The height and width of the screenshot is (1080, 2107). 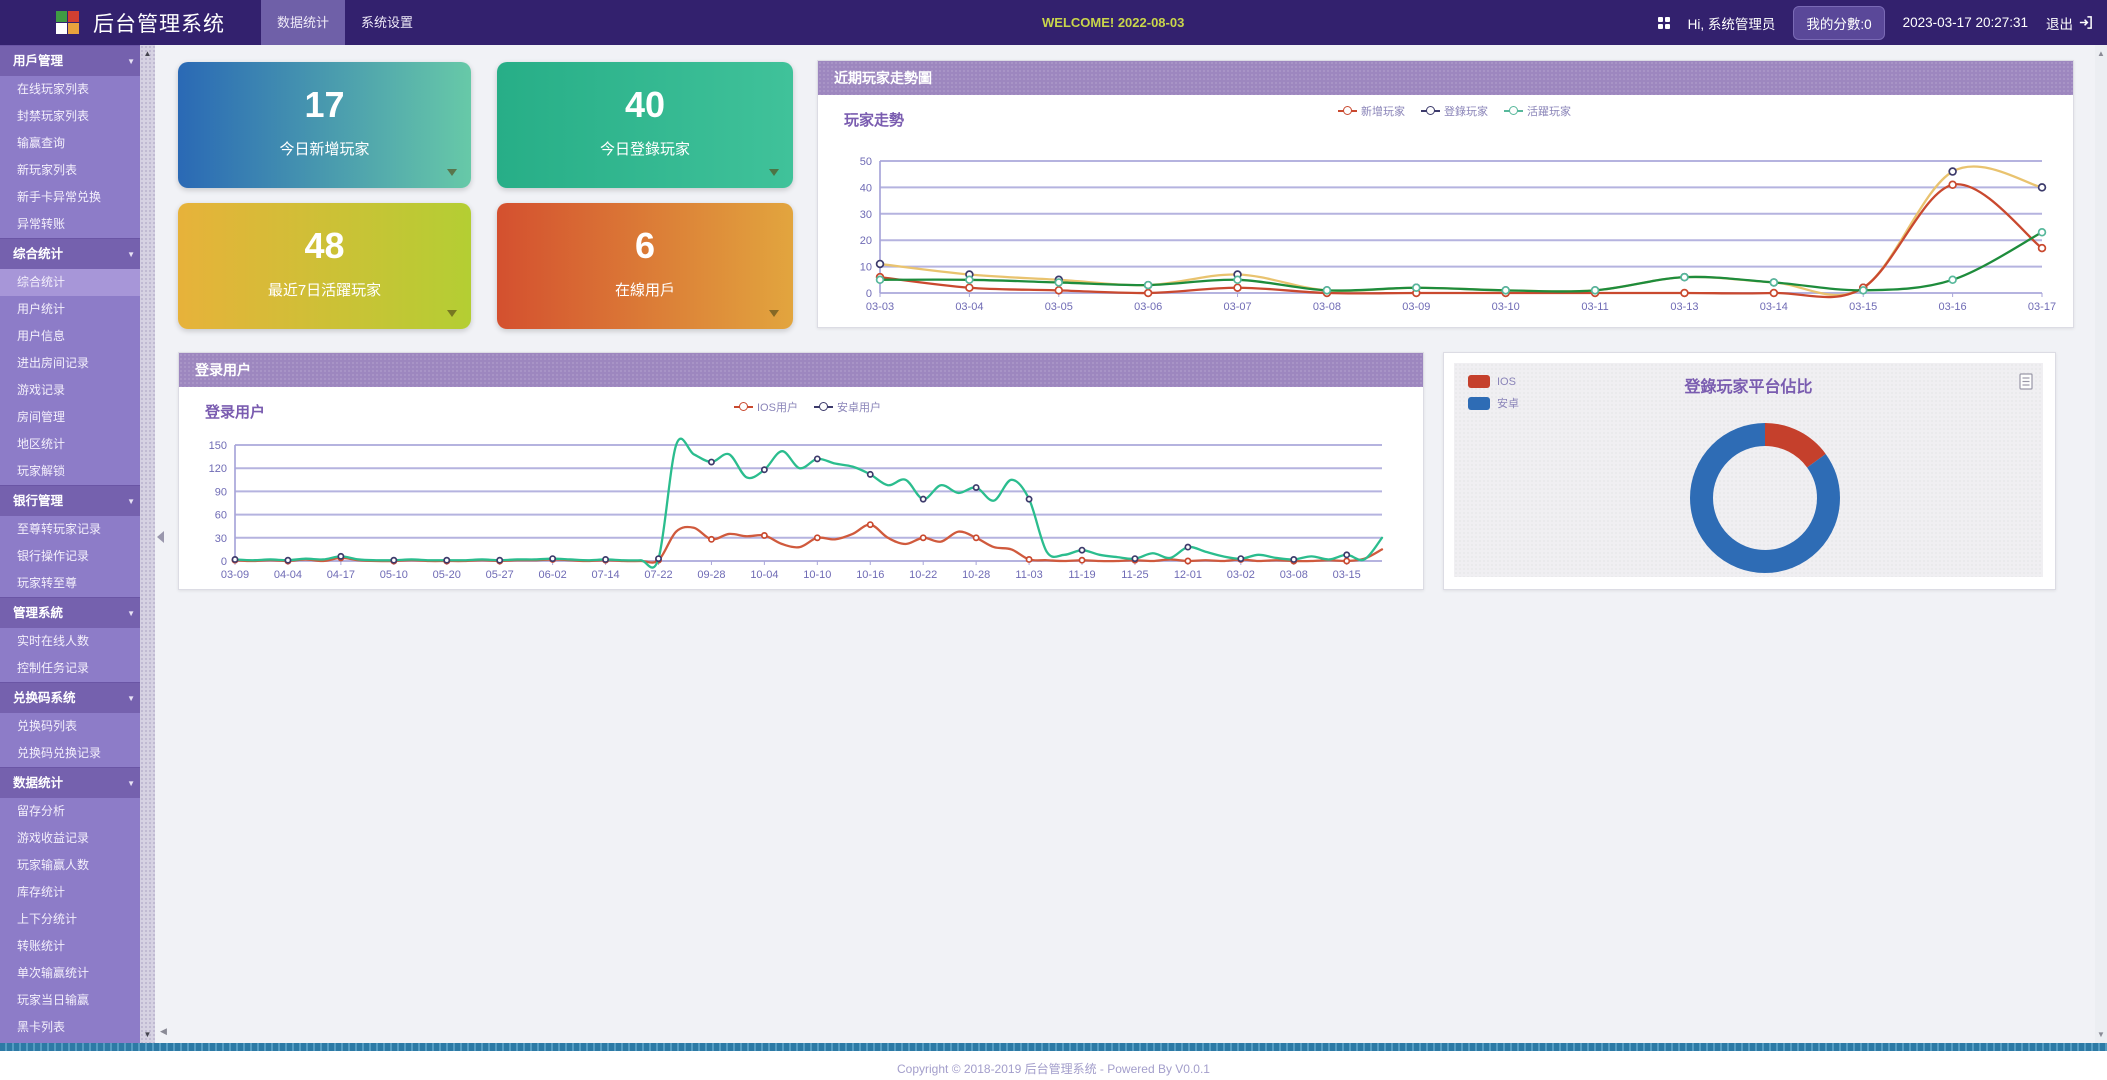 What do you see at coordinates (53, 865) in the screenshot?
I see `sidebar-item-玩家输赢人数: 玩家输赢人数` at bounding box center [53, 865].